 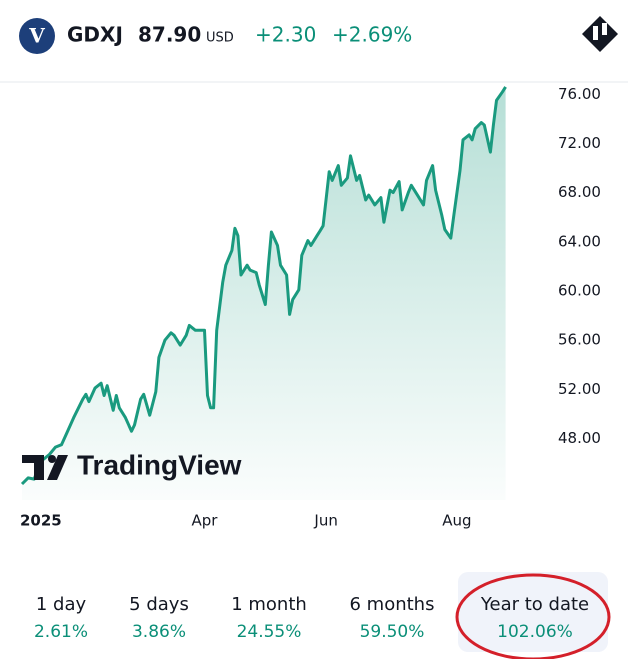 I want to click on period-button: 1 day 2.61%, so click(x=61, y=618).